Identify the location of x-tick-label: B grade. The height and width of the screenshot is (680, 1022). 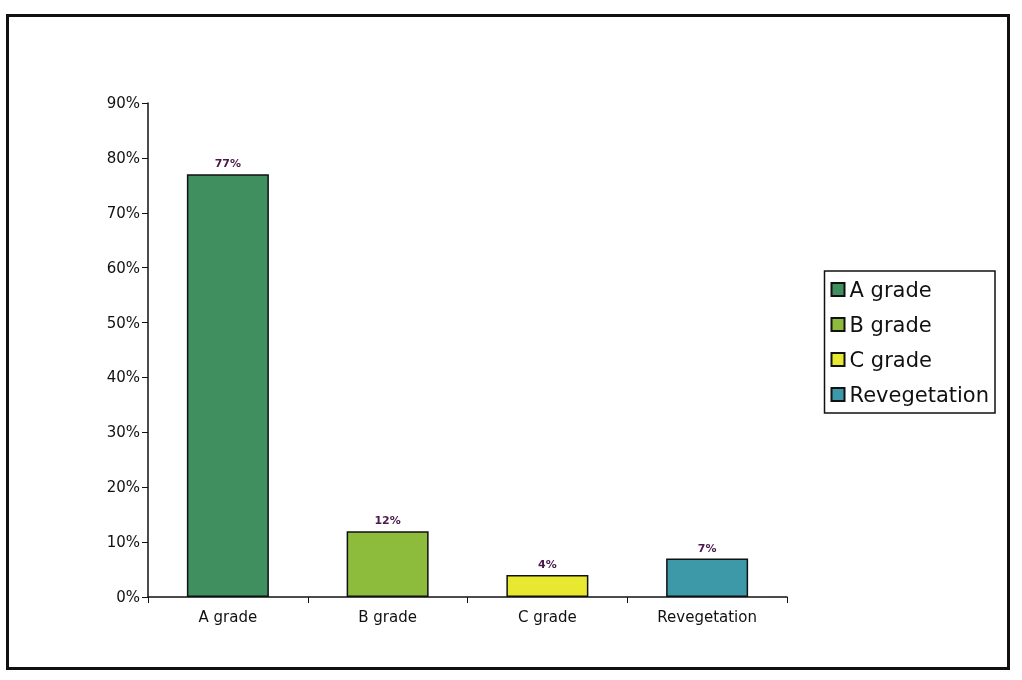
(387, 616).